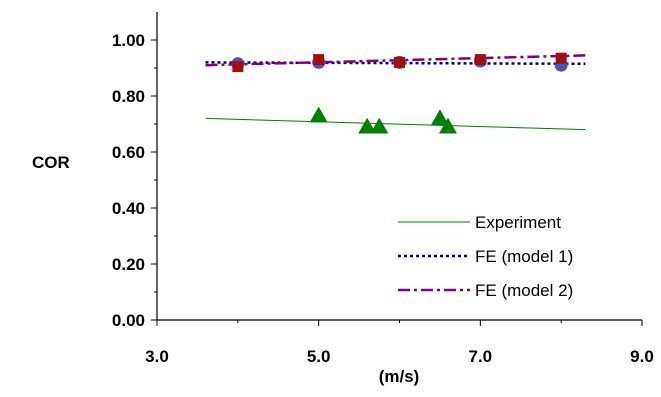 The height and width of the screenshot is (397, 661). Describe the element at coordinates (524, 256) in the screenshot. I see `legend-label-fe-model-1: FE (model 1)` at that location.